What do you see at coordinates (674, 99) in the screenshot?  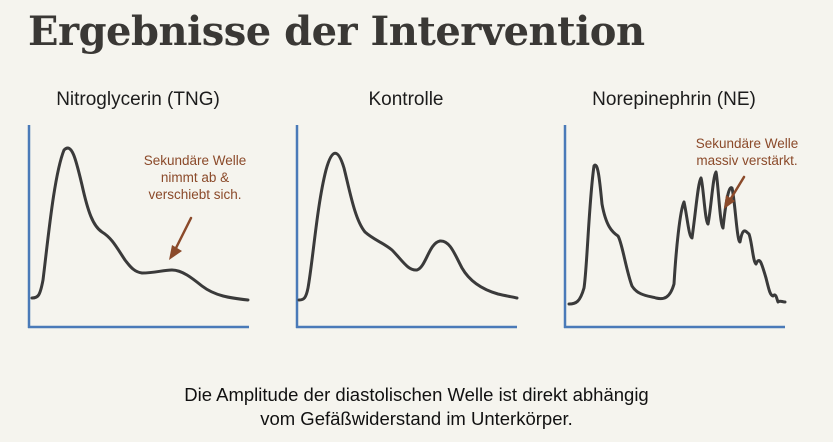 I see `panel-title-ne: Norepinephrin (NE)` at bounding box center [674, 99].